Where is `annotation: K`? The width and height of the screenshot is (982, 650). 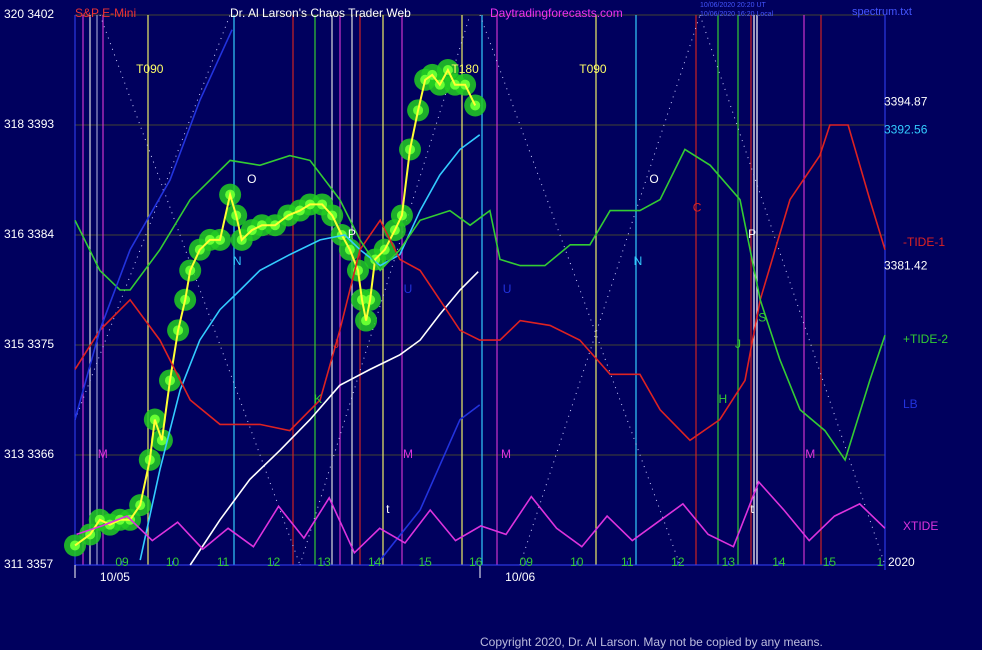
annotation: K is located at coordinates (318, 399).